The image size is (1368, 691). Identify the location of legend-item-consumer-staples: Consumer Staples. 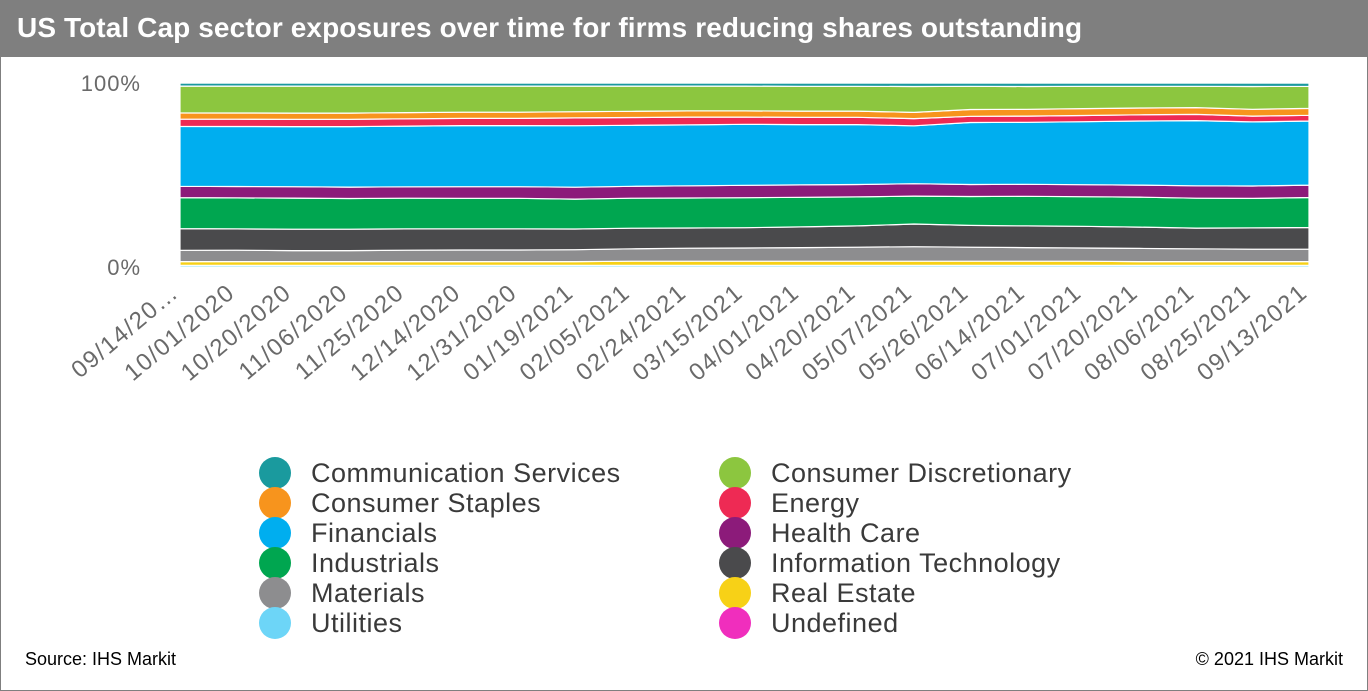
(400, 503).